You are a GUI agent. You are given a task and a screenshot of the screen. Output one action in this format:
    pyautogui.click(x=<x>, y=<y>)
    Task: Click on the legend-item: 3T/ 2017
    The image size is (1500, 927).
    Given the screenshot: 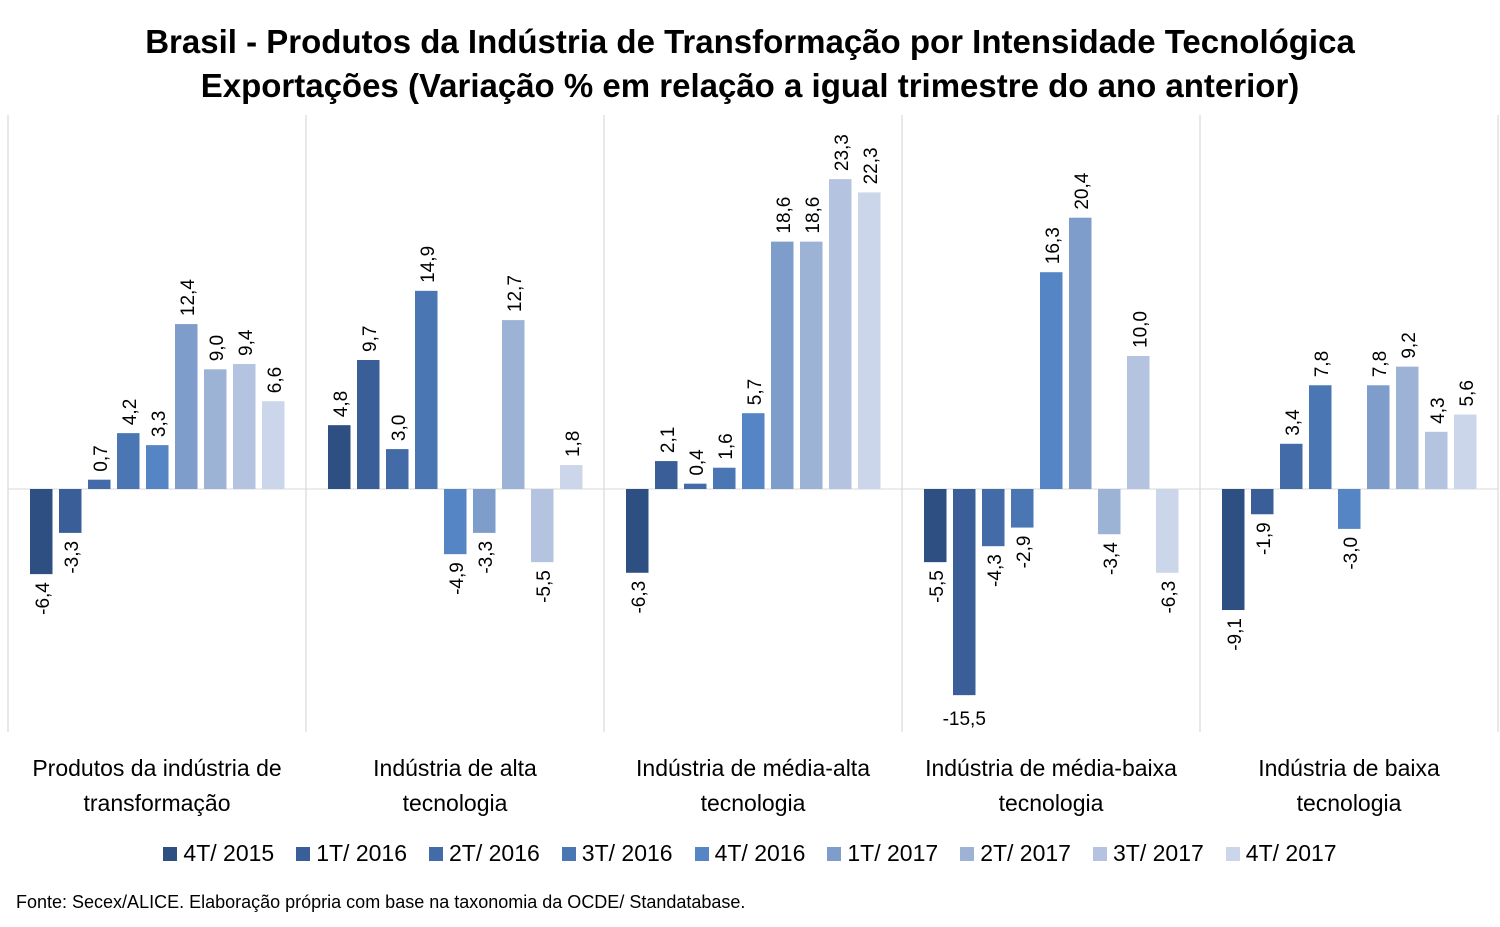 What is the action you would take?
    pyautogui.click(x=1148, y=853)
    